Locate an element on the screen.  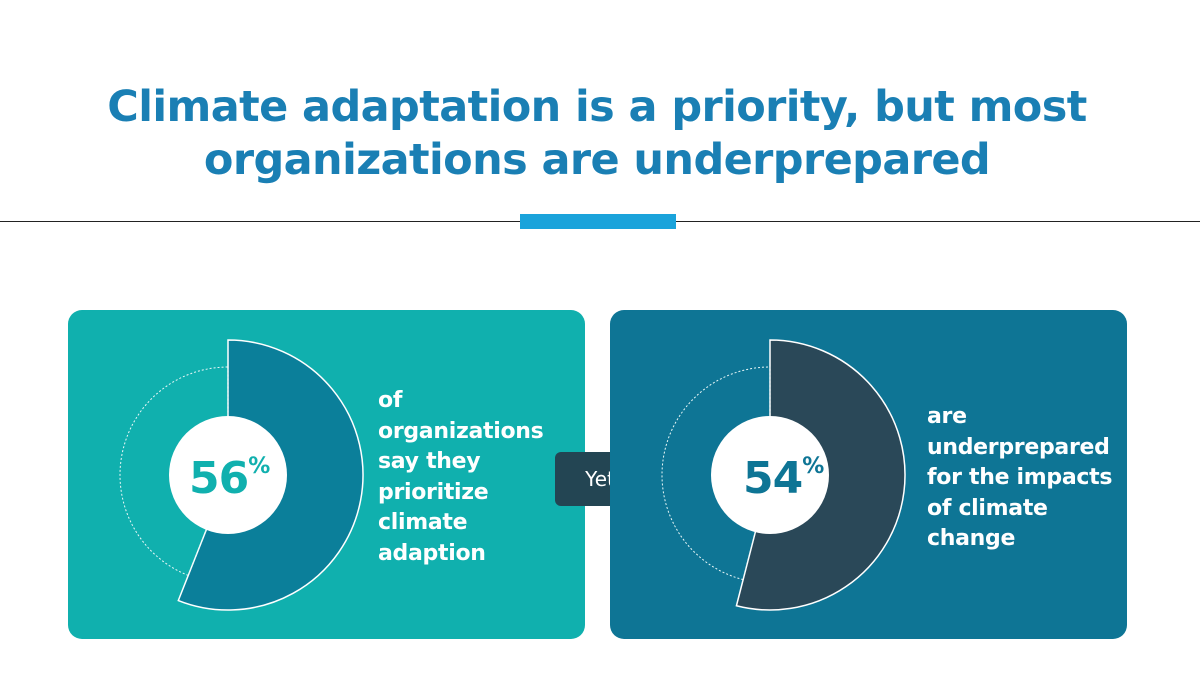
stat-unit-prioritize: % is located at coordinates (259, 466).